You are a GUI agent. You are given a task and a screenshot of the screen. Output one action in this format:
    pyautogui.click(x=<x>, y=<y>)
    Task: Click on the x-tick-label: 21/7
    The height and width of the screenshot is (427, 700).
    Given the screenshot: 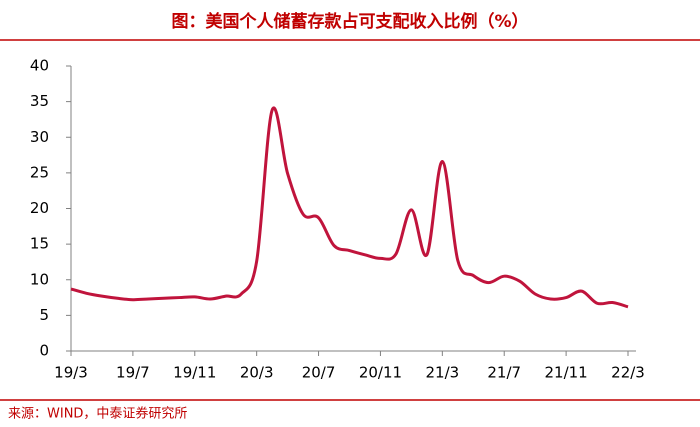 What is the action you would take?
    pyautogui.click(x=504, y=373)
    